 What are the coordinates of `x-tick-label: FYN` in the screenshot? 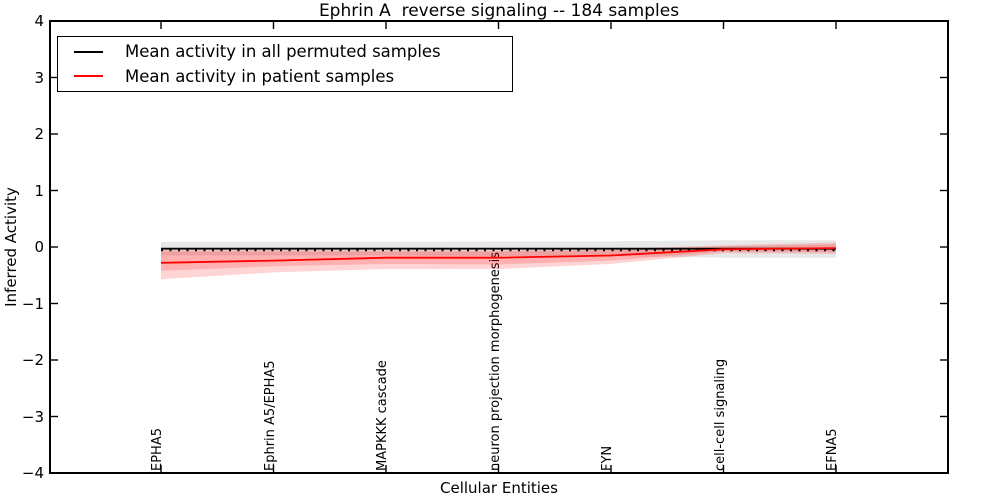 It's located at (607, 458).